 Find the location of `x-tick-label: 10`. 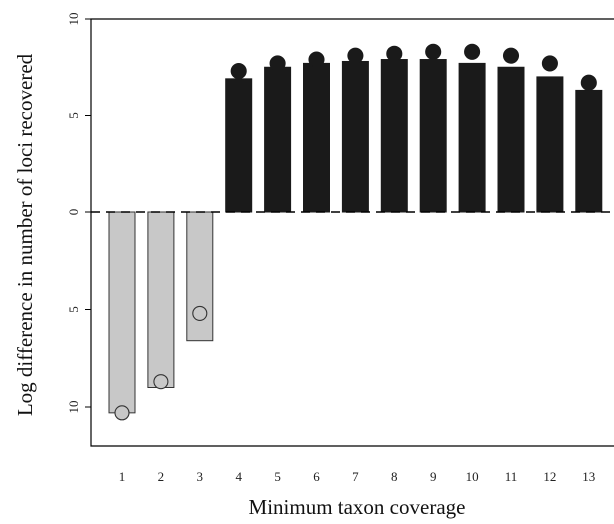

x-tick-label: 10 is located at coordinates (472, 476).